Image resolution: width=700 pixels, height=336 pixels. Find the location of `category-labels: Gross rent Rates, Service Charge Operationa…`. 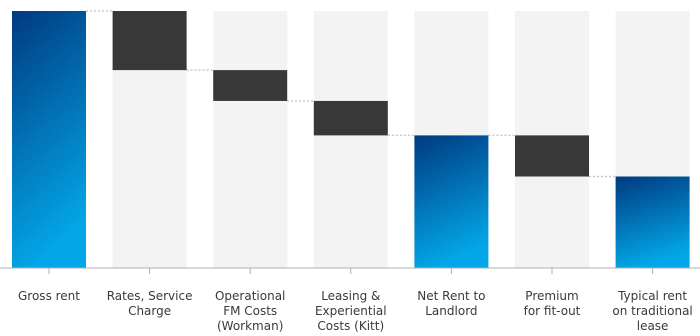

category-labels: Gross rent Rates, Service Charge Operationa… is located at coordinates (355, 311).